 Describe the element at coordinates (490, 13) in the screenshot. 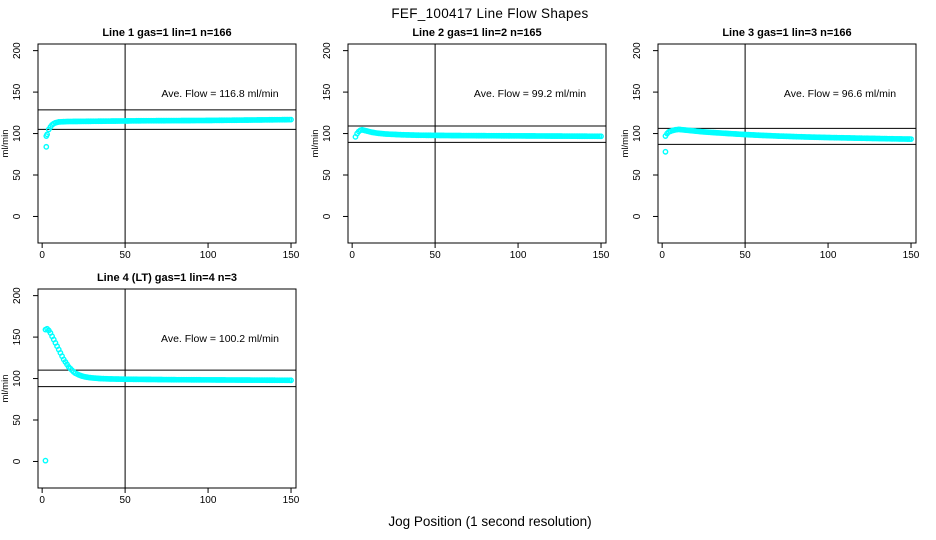

I see `figure-title: FEF_100417 Line Flow Shapes` at that location.